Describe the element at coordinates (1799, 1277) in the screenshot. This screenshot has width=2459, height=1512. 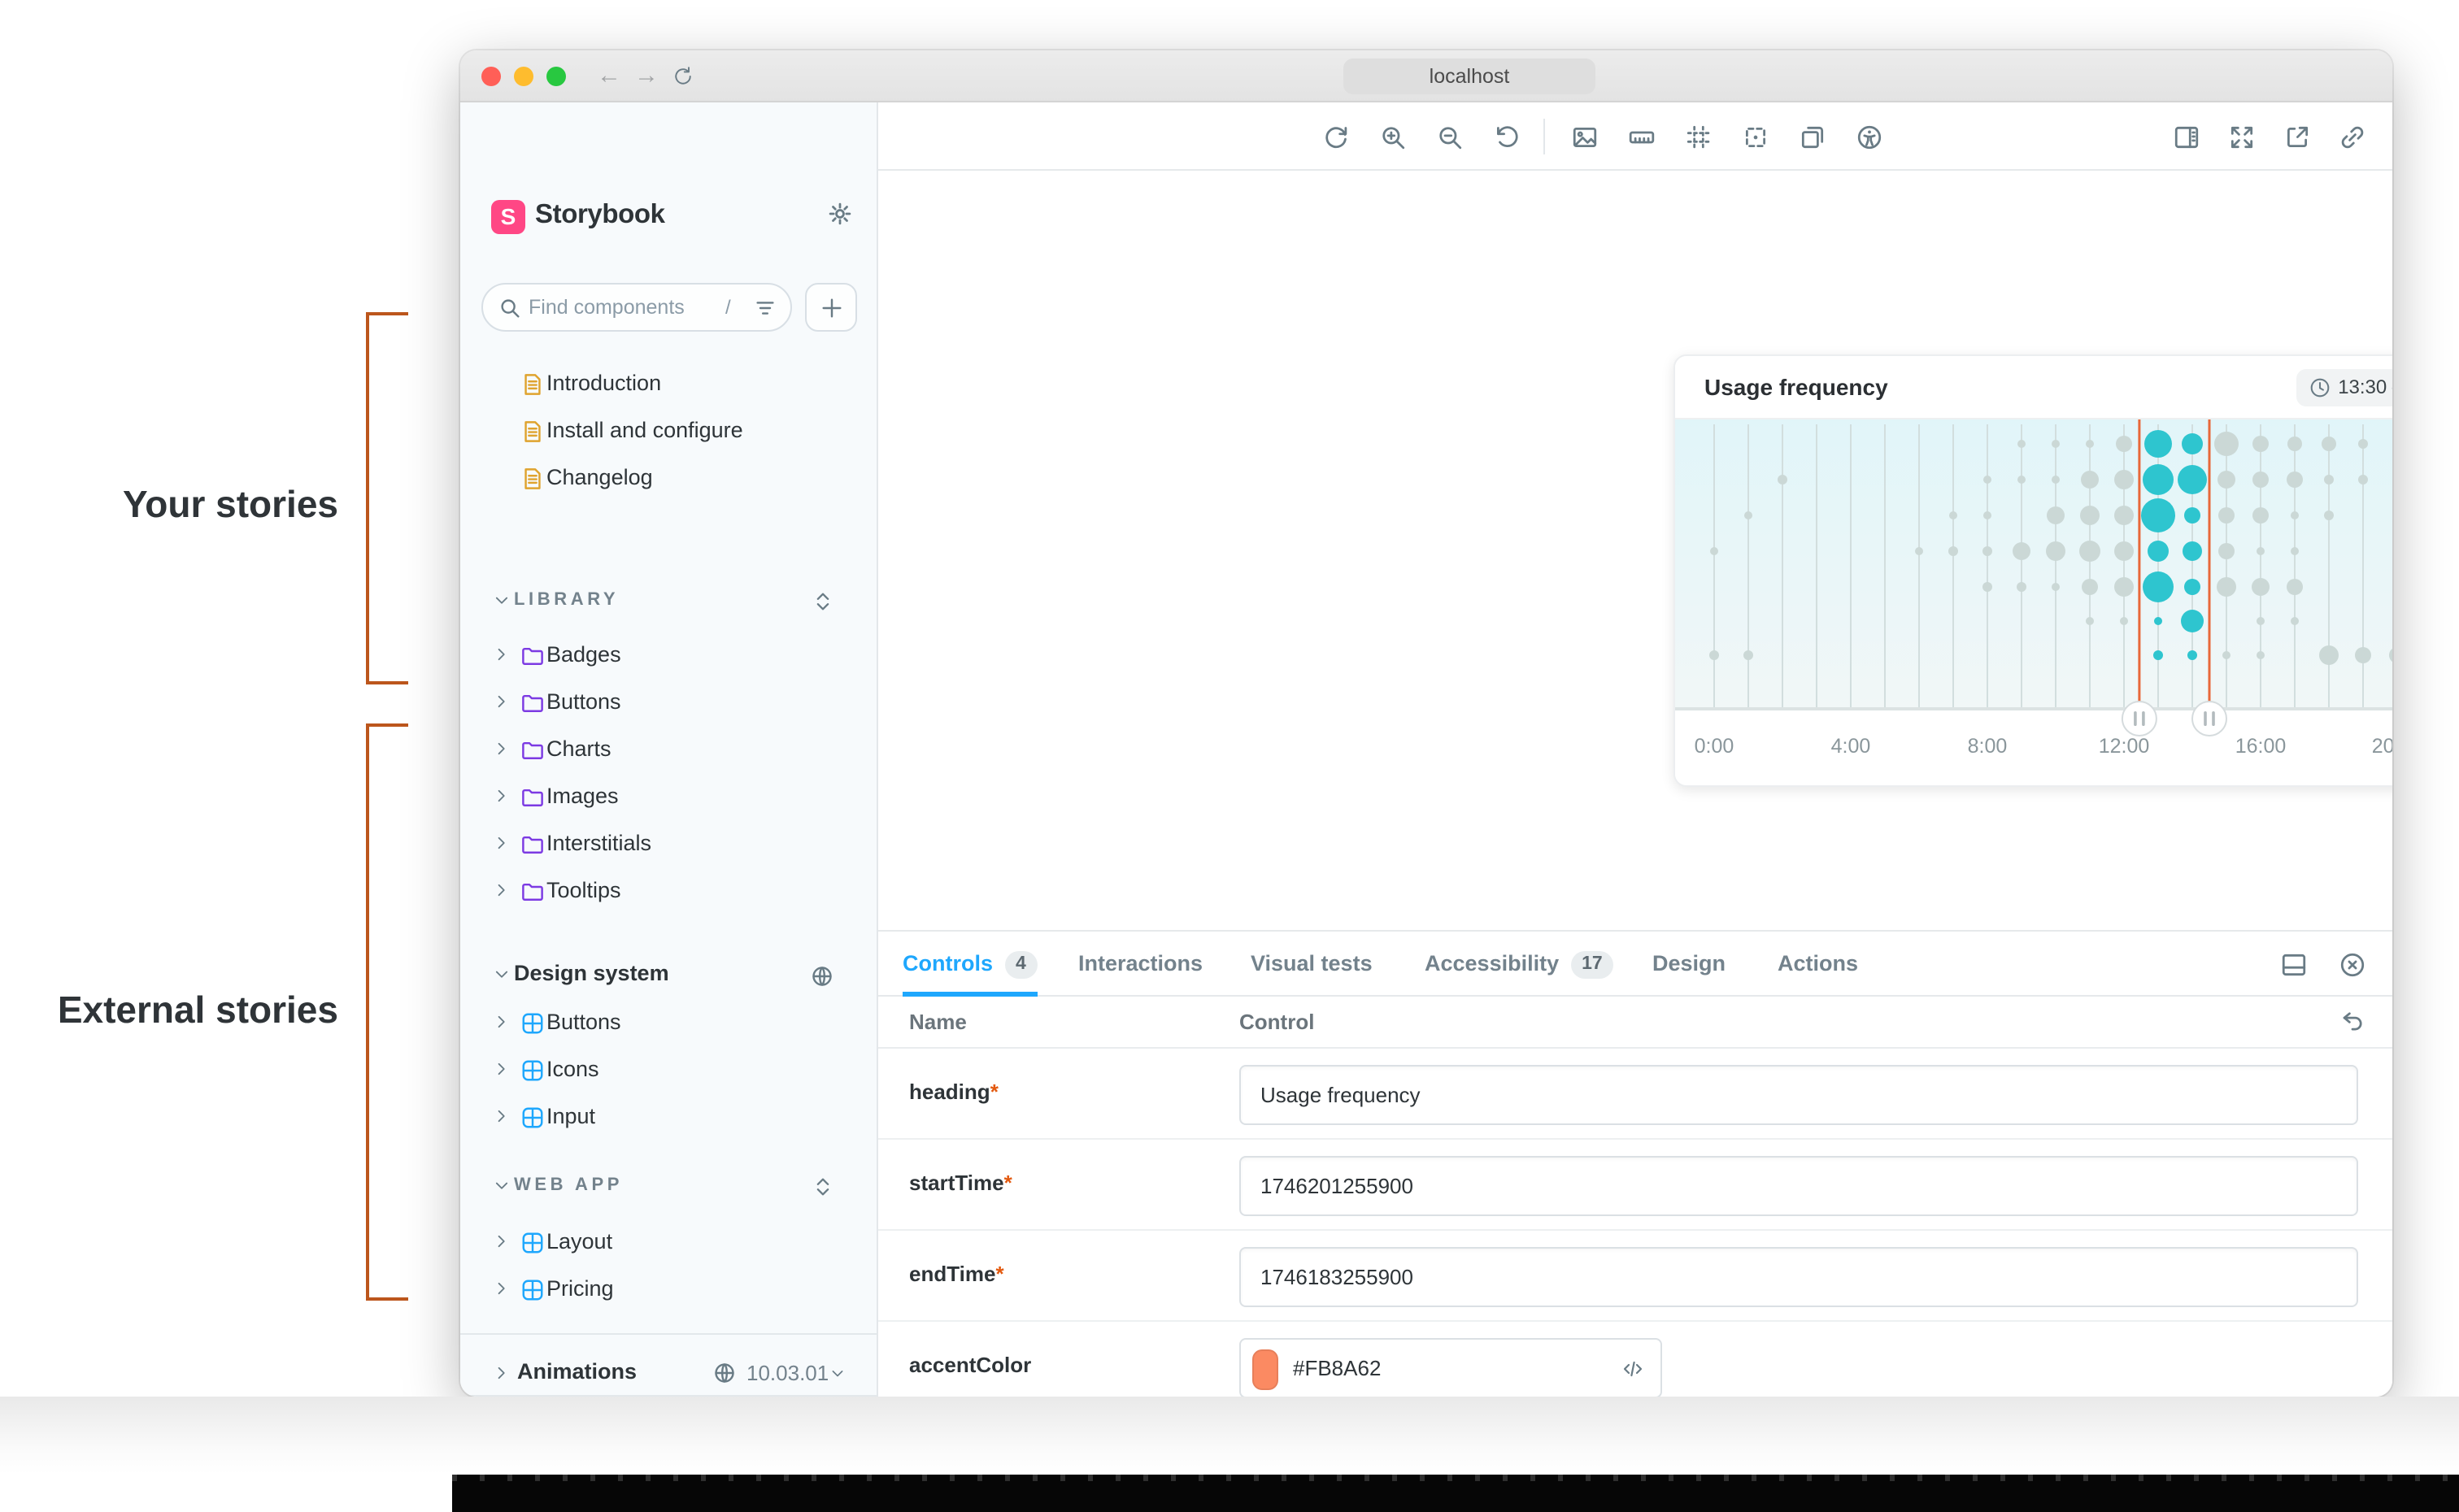
I see `endtime-input` at that location.